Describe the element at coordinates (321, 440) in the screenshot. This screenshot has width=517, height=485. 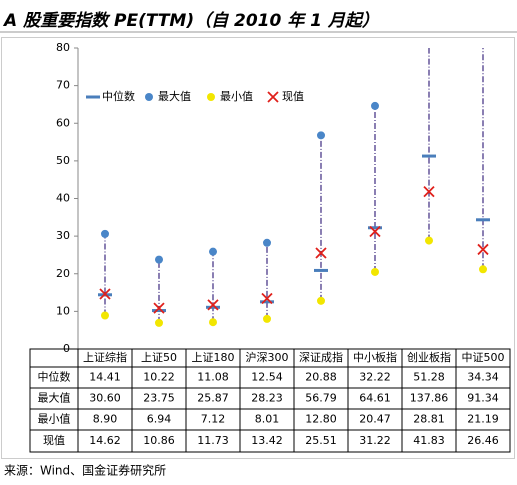
I see `table-cell: 25.51` at that location.